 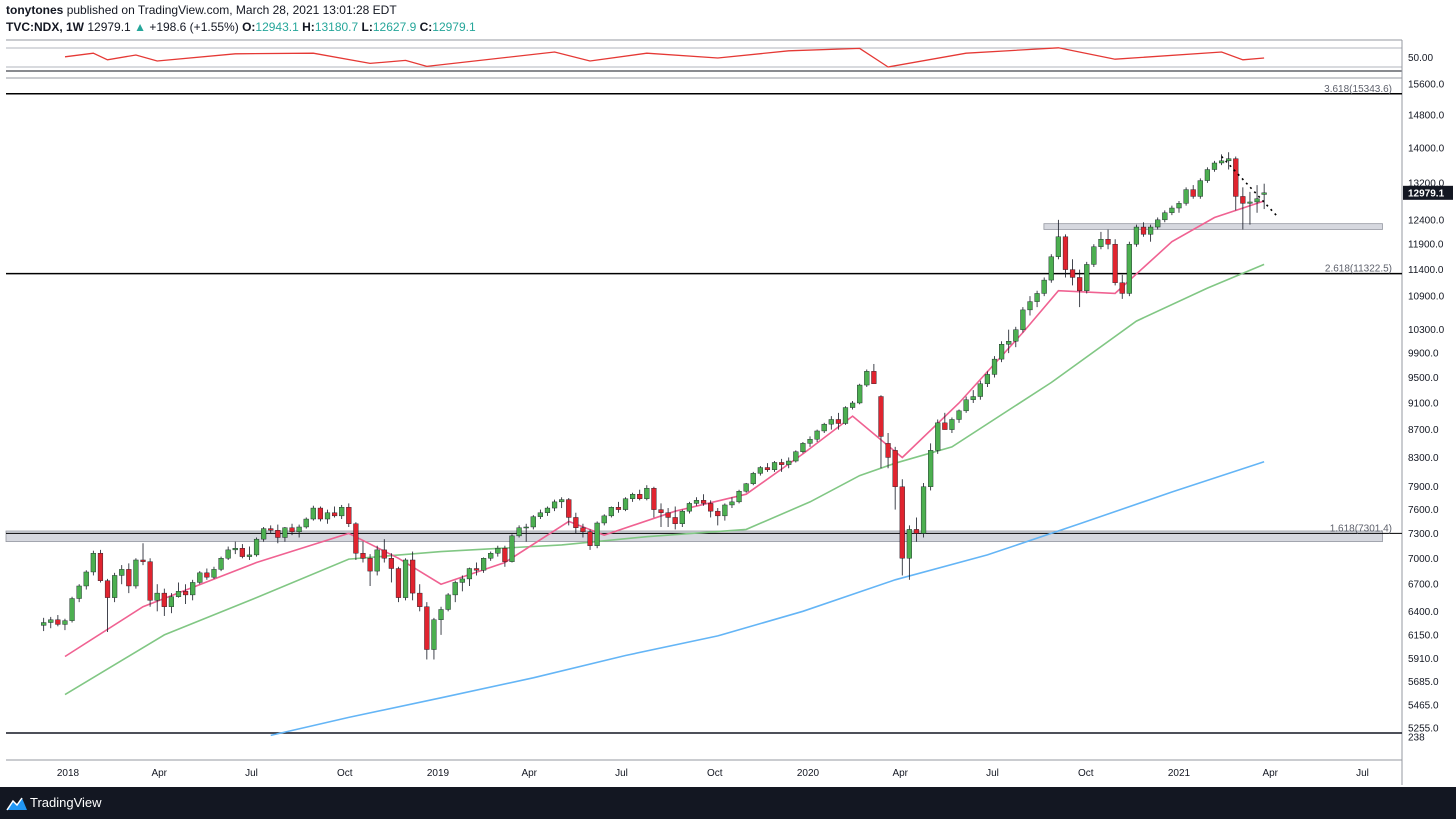 I want to click on price-tick-23: 5465.0, so click(x=1423, y=705).